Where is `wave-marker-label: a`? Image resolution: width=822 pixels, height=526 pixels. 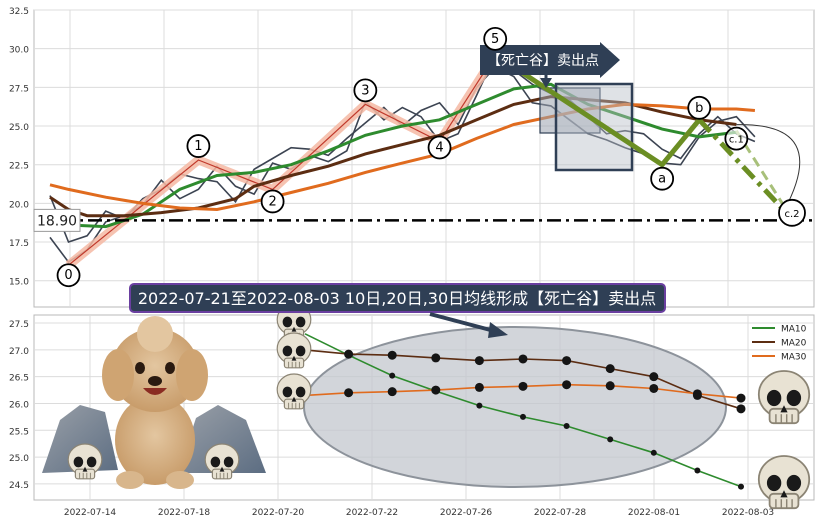 wave-marker-label: a is located at coordinates (662, 179).